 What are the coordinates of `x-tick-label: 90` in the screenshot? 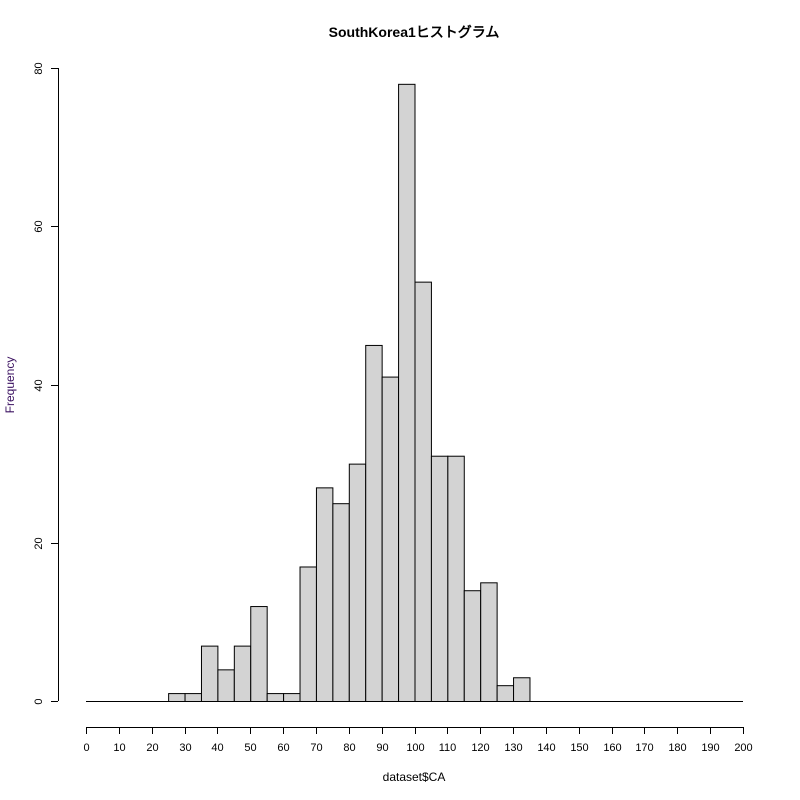 It's located at (382, 748).